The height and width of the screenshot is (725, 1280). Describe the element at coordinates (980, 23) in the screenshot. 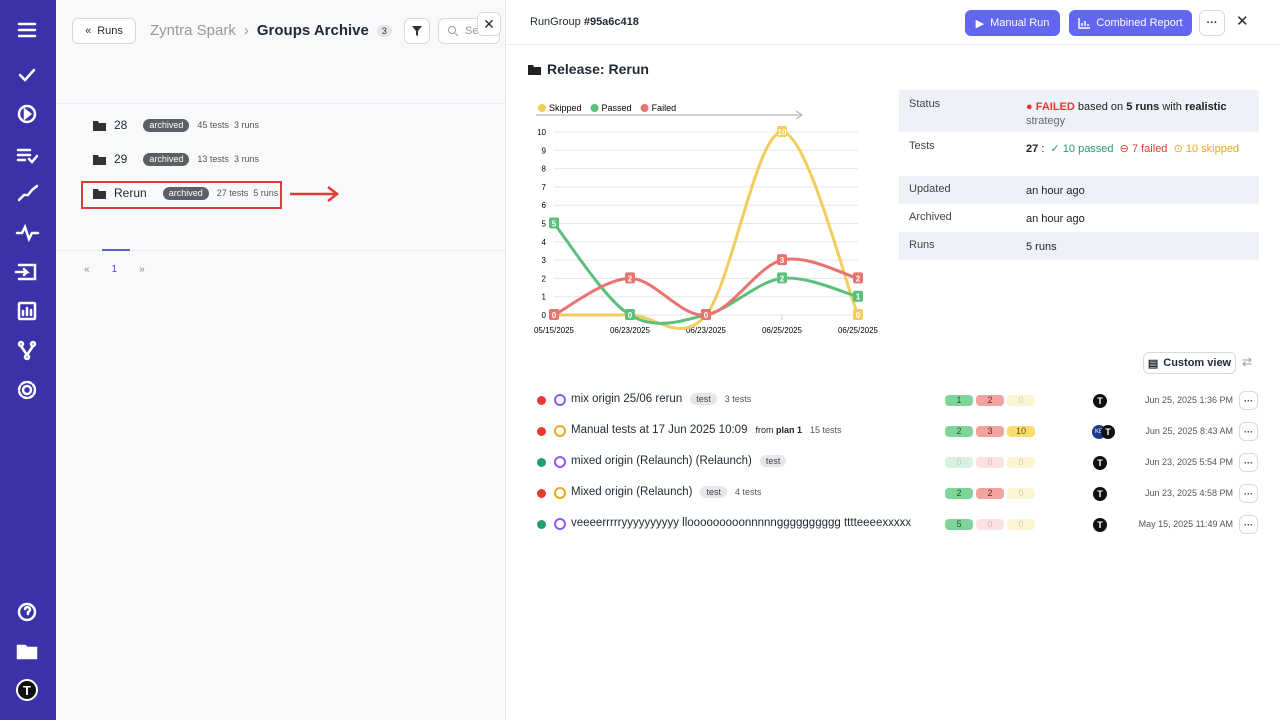

I see `element: ▶` at that location.